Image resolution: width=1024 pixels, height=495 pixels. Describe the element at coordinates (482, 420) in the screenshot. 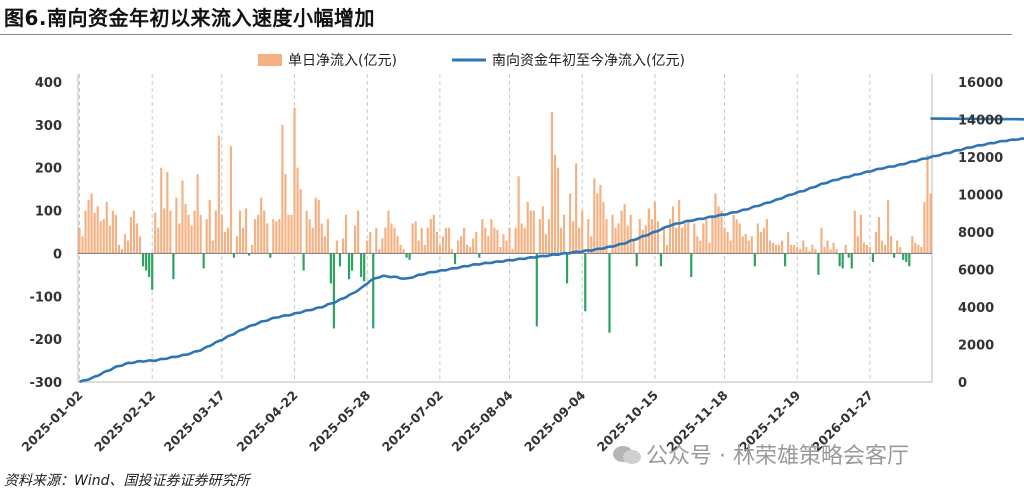

I see `x-tick-label: 2025-08-04` at that location.